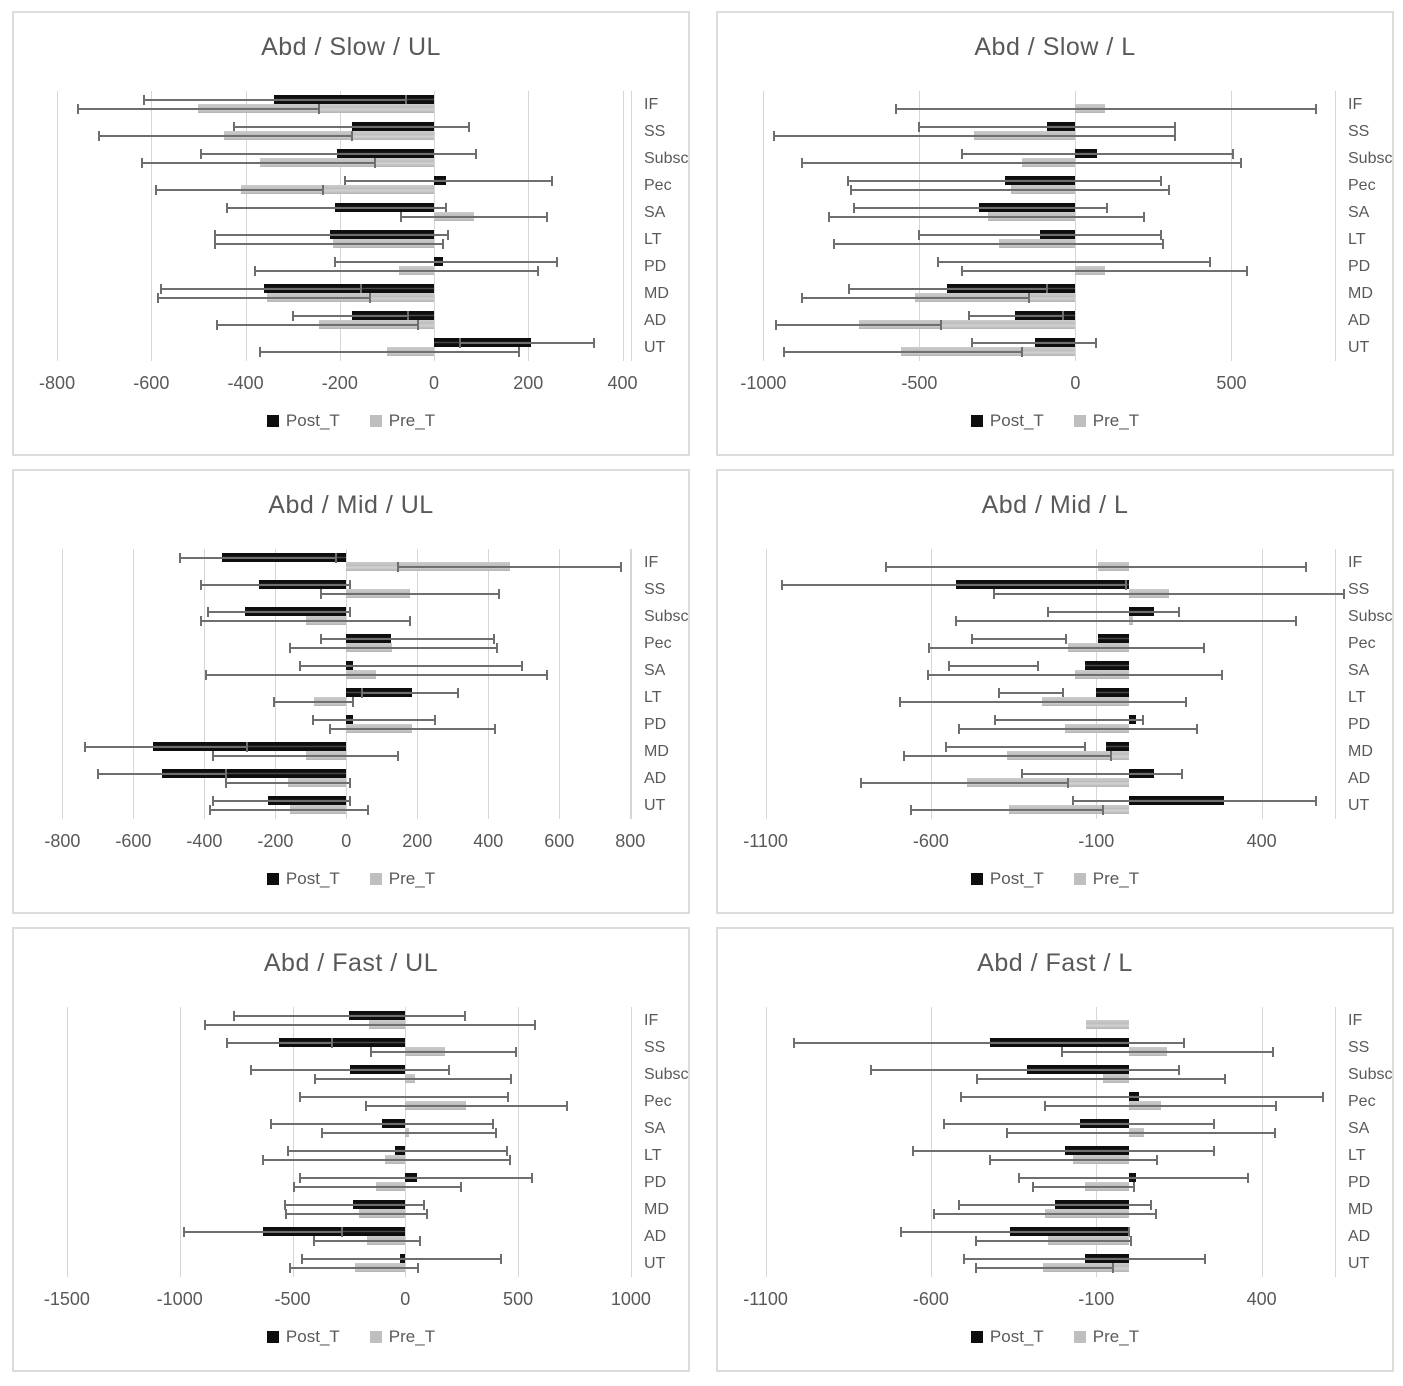 The height and width of the screenshot is (1386, 1403). What do you see at coordinates (1359, 347) in the screenshot?
I see `category-label: UT` at bounding box center [1359, 347].